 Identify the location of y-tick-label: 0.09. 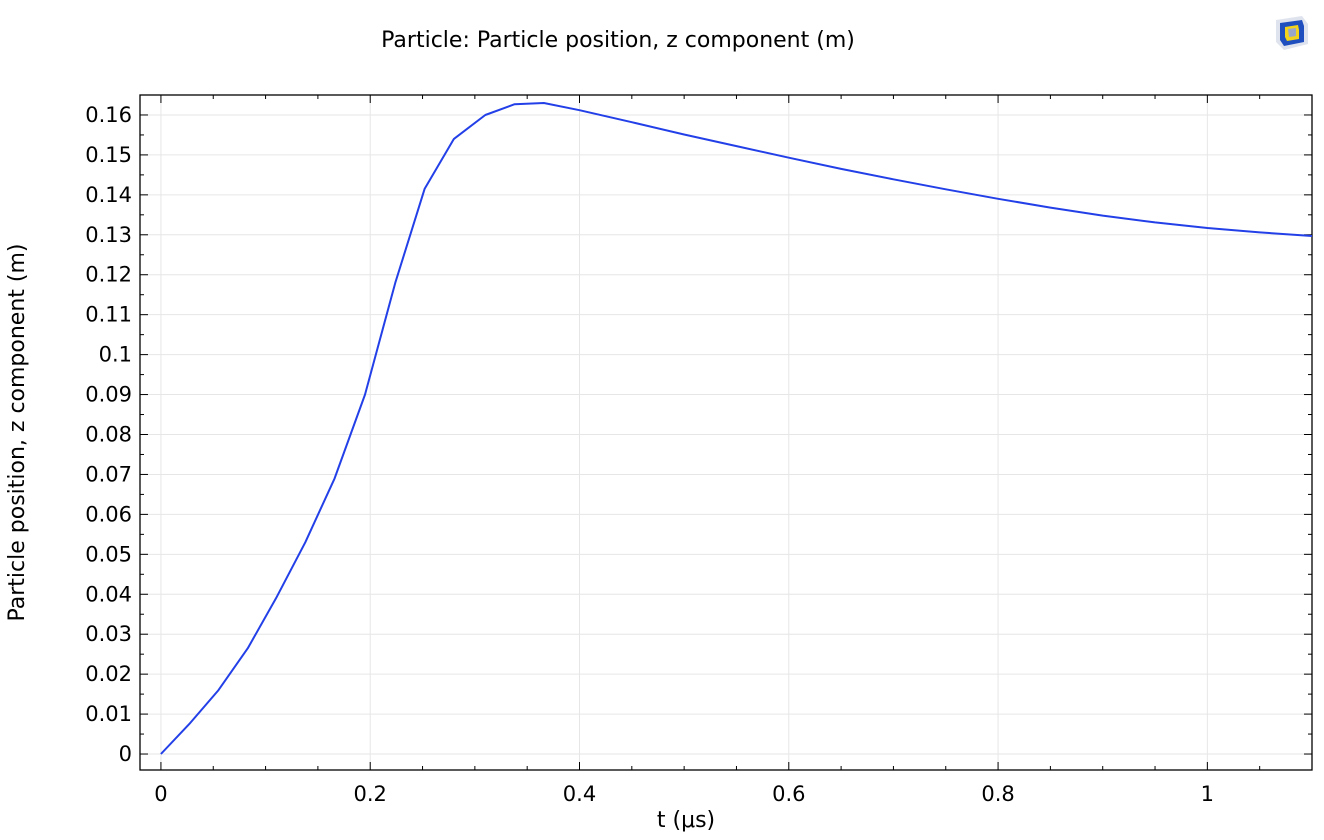
(108, 395).